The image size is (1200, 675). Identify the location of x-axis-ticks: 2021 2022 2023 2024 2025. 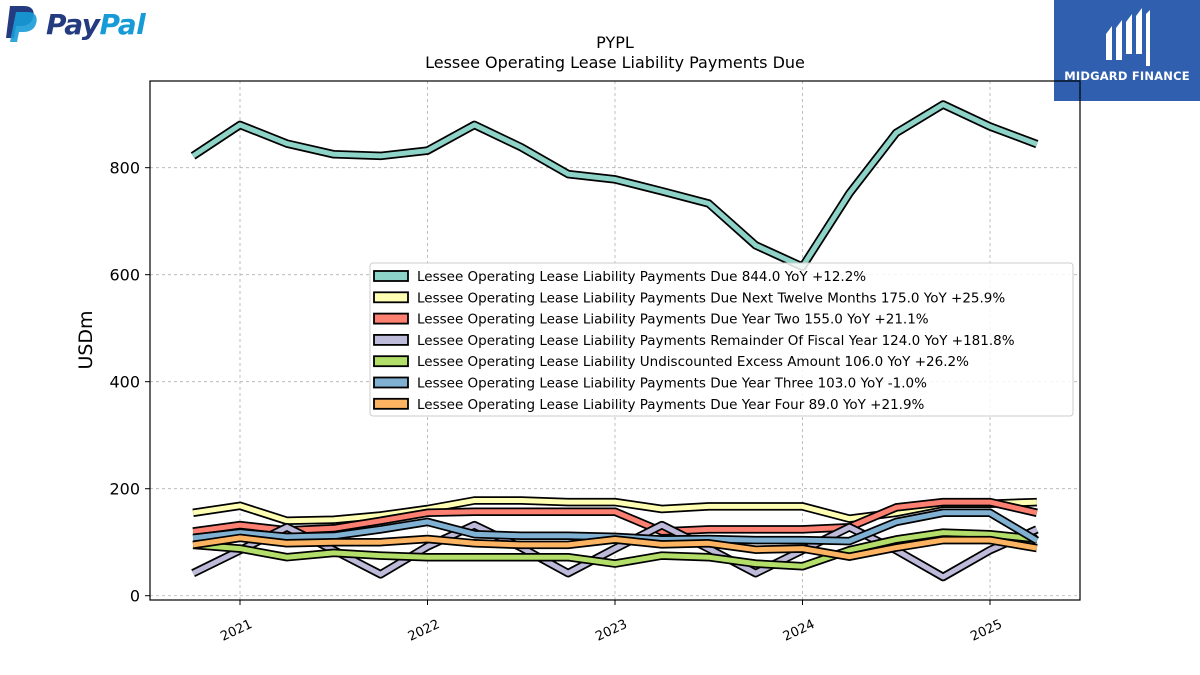
(611, 622).